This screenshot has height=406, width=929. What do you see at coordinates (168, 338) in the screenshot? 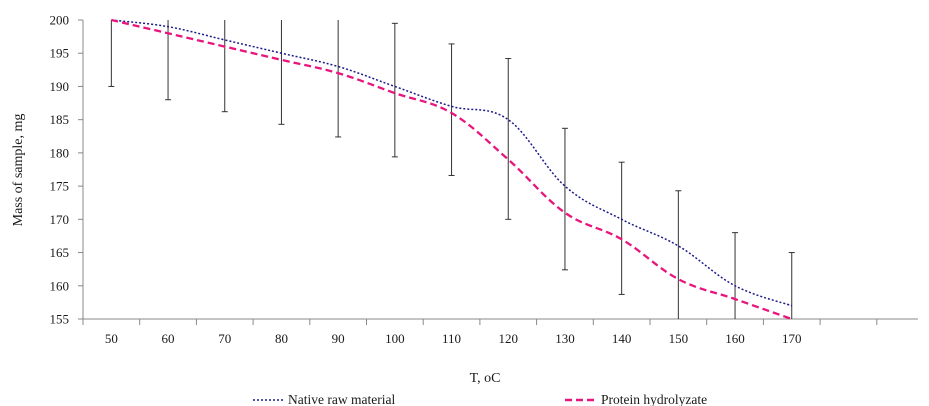
I see `x-tick-label: 60` at bounding box center [168, 338].